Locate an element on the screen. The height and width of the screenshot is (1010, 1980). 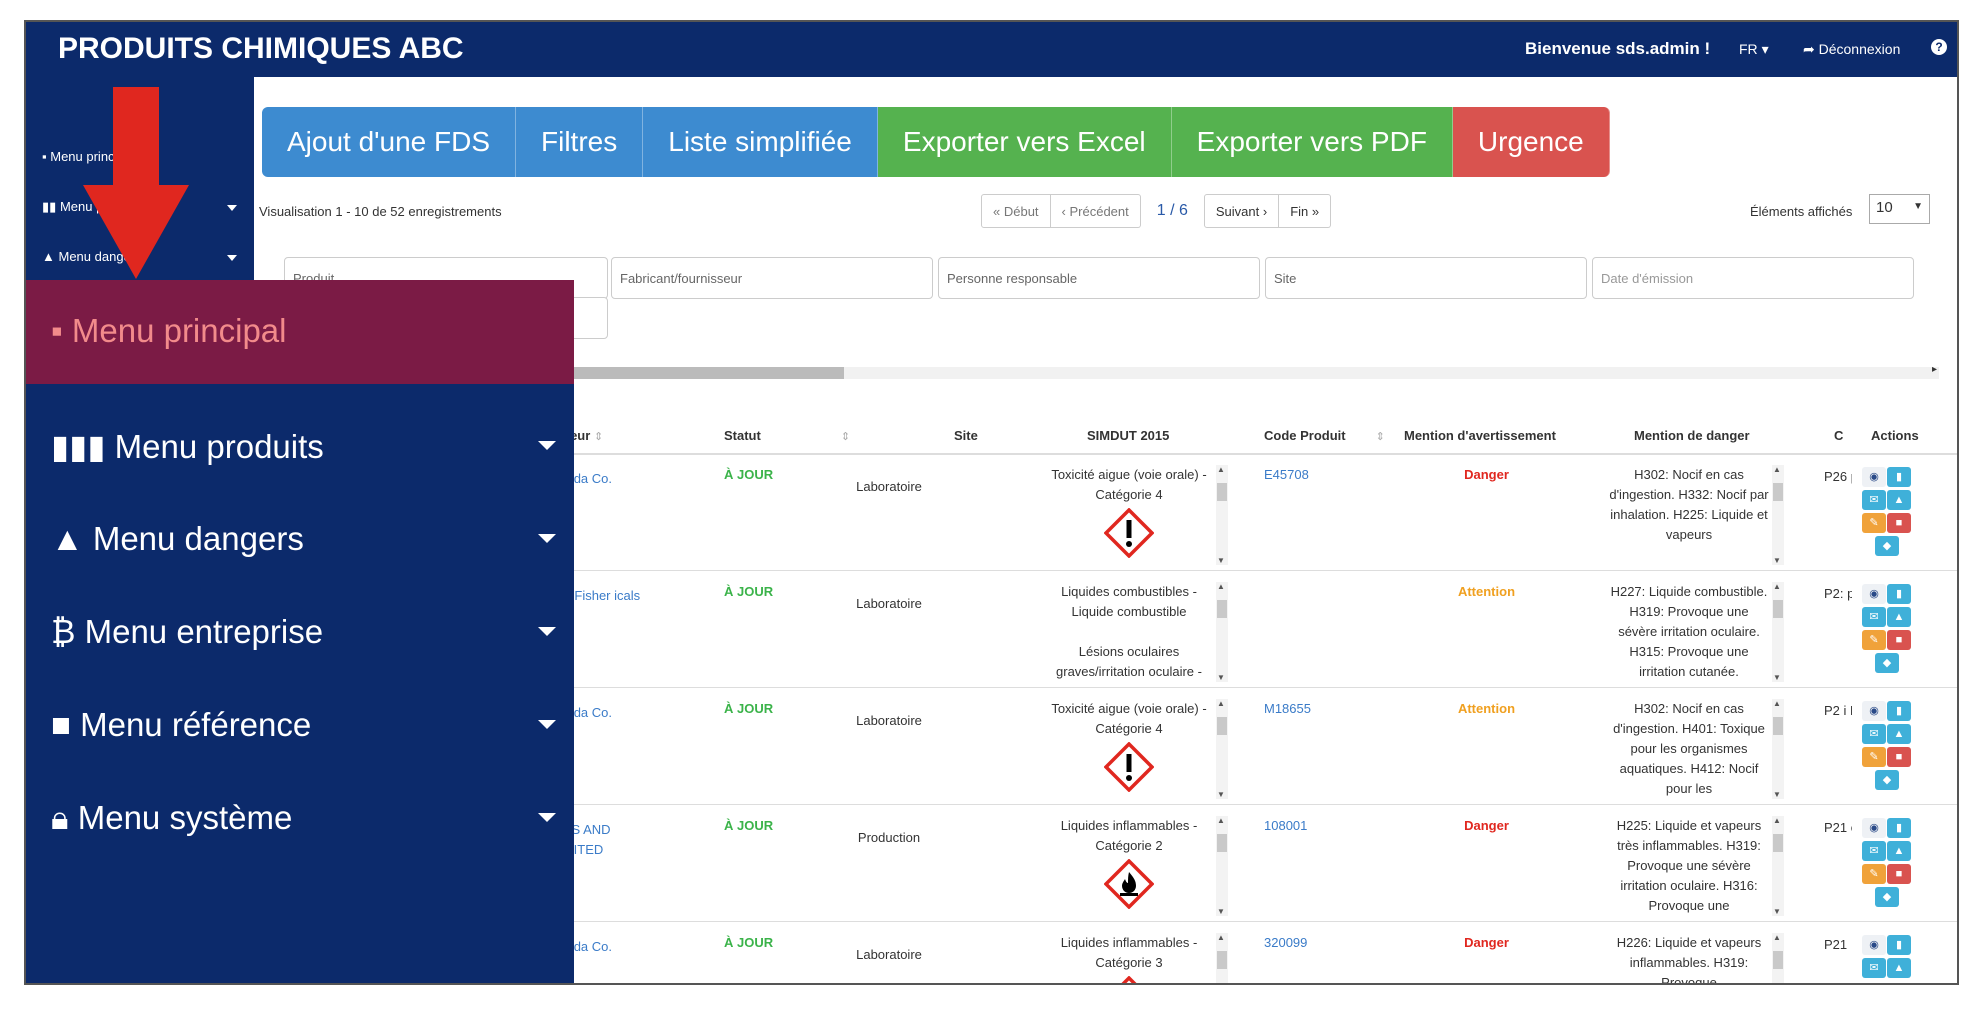
site-filter-input: Site is located at coordinates (1426, 278).